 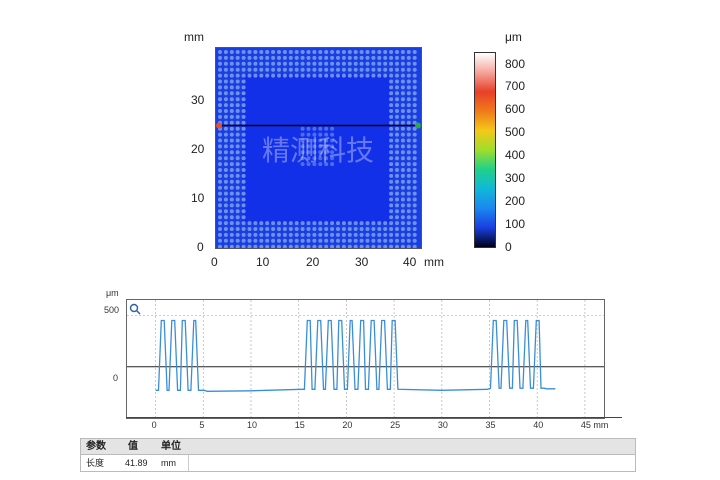 What do you see at coordinates (219, 125) in the screenshot?
I see `profile-start-marker` at bounding box center [219, 125].